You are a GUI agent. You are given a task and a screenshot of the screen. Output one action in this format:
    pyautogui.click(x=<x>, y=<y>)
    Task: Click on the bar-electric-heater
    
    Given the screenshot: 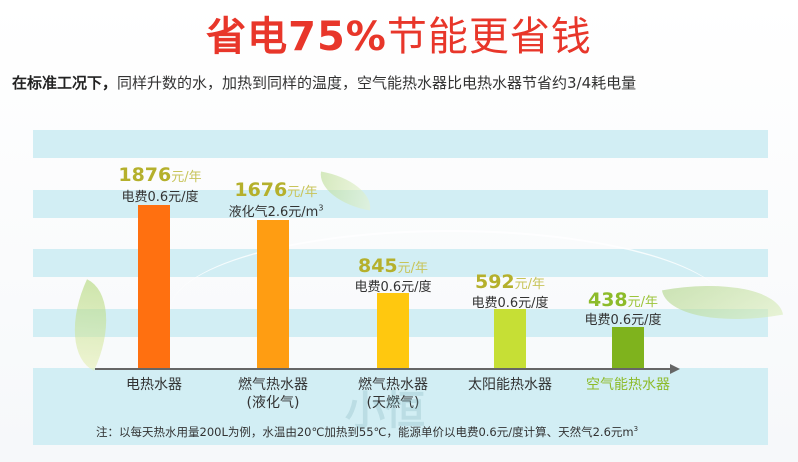 What is the action you would take?
    pyautogui.click(x=154, y=286)
    